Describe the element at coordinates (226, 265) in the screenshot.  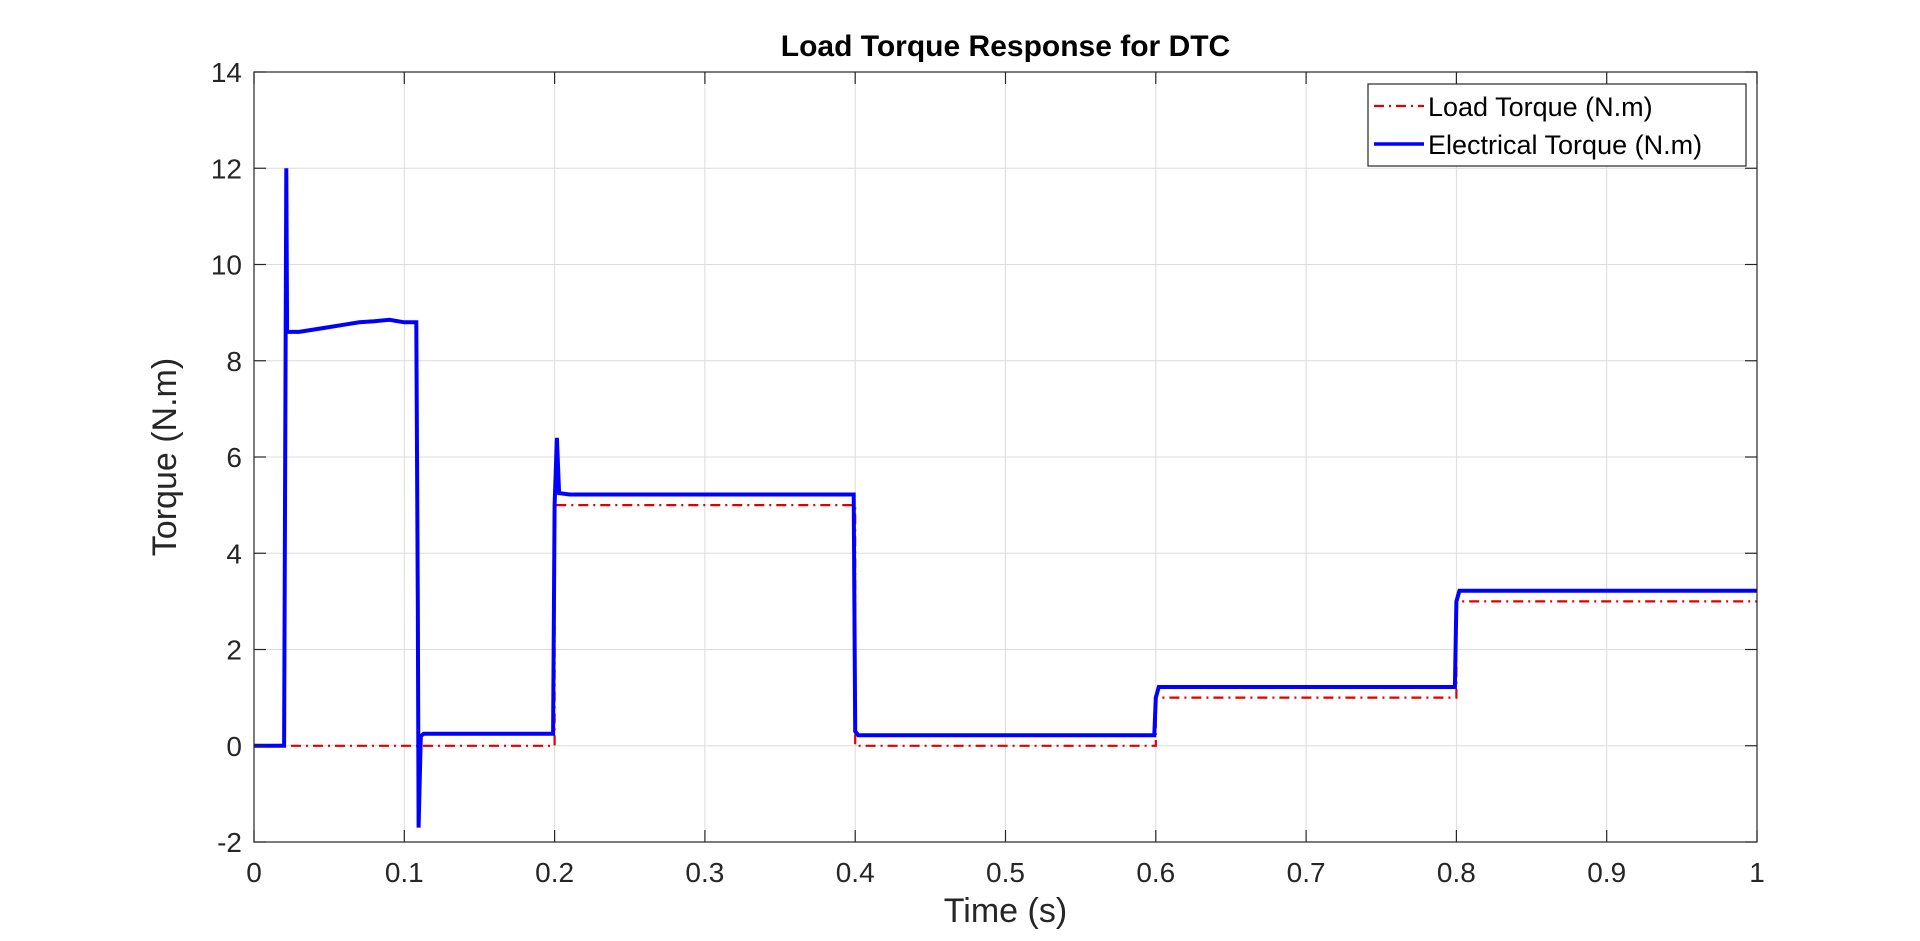
I see `y-tick-label: 10` at that location.